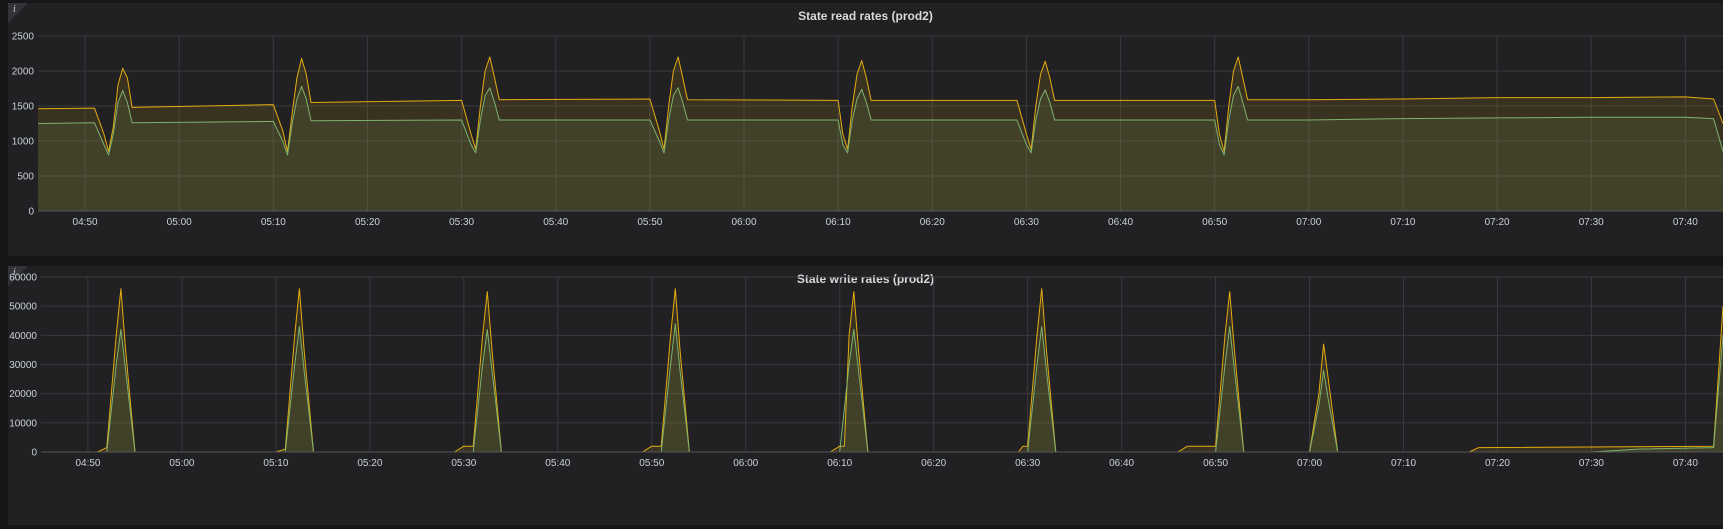  Describe the element at coordinates (23, 423) in the screenshot. I see `y-tick-label: 10000` at that location.